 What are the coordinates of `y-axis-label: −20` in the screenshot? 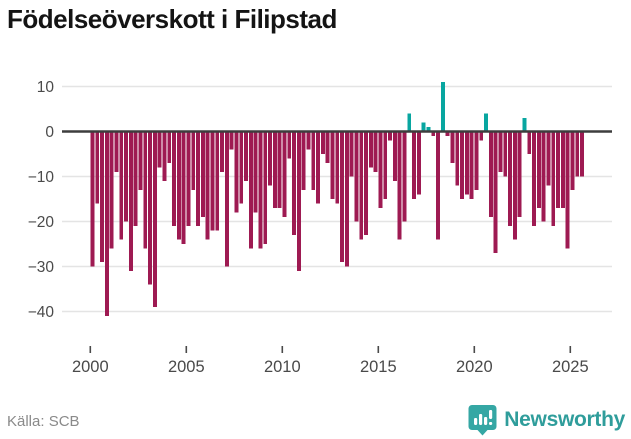 It's located at (41, 222).